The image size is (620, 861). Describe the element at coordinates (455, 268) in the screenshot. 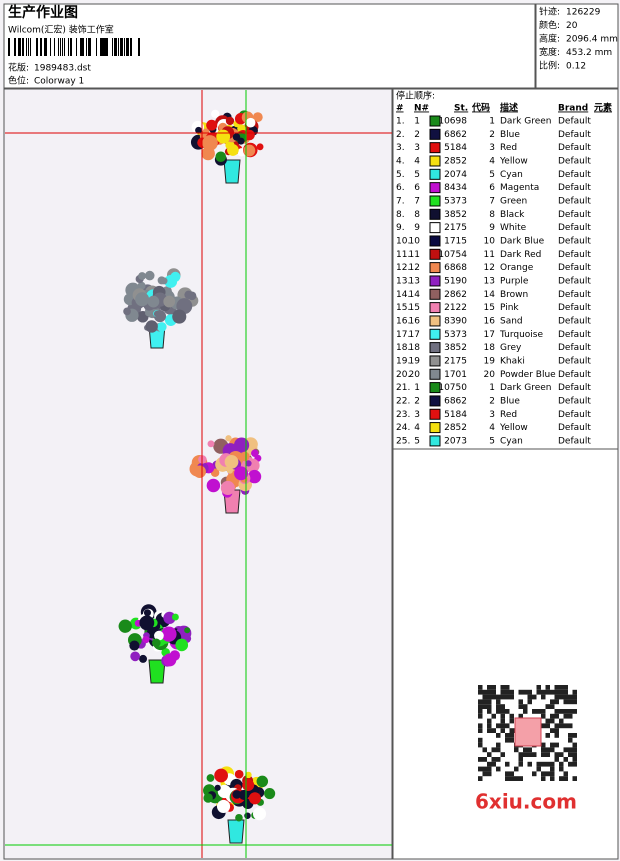

I see `row-stitches: 6868` at that location.